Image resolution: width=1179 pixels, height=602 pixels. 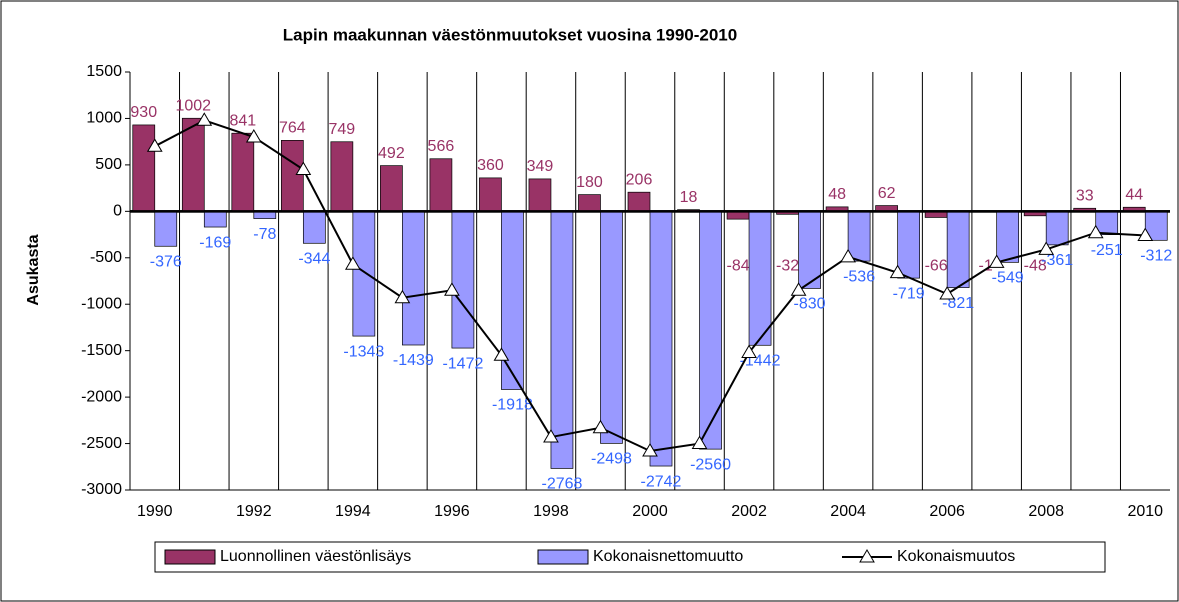 What do you see at coordinates (810, 304) in the screenshot?
I see `data-label: -830` at bounding box center [810, 304].